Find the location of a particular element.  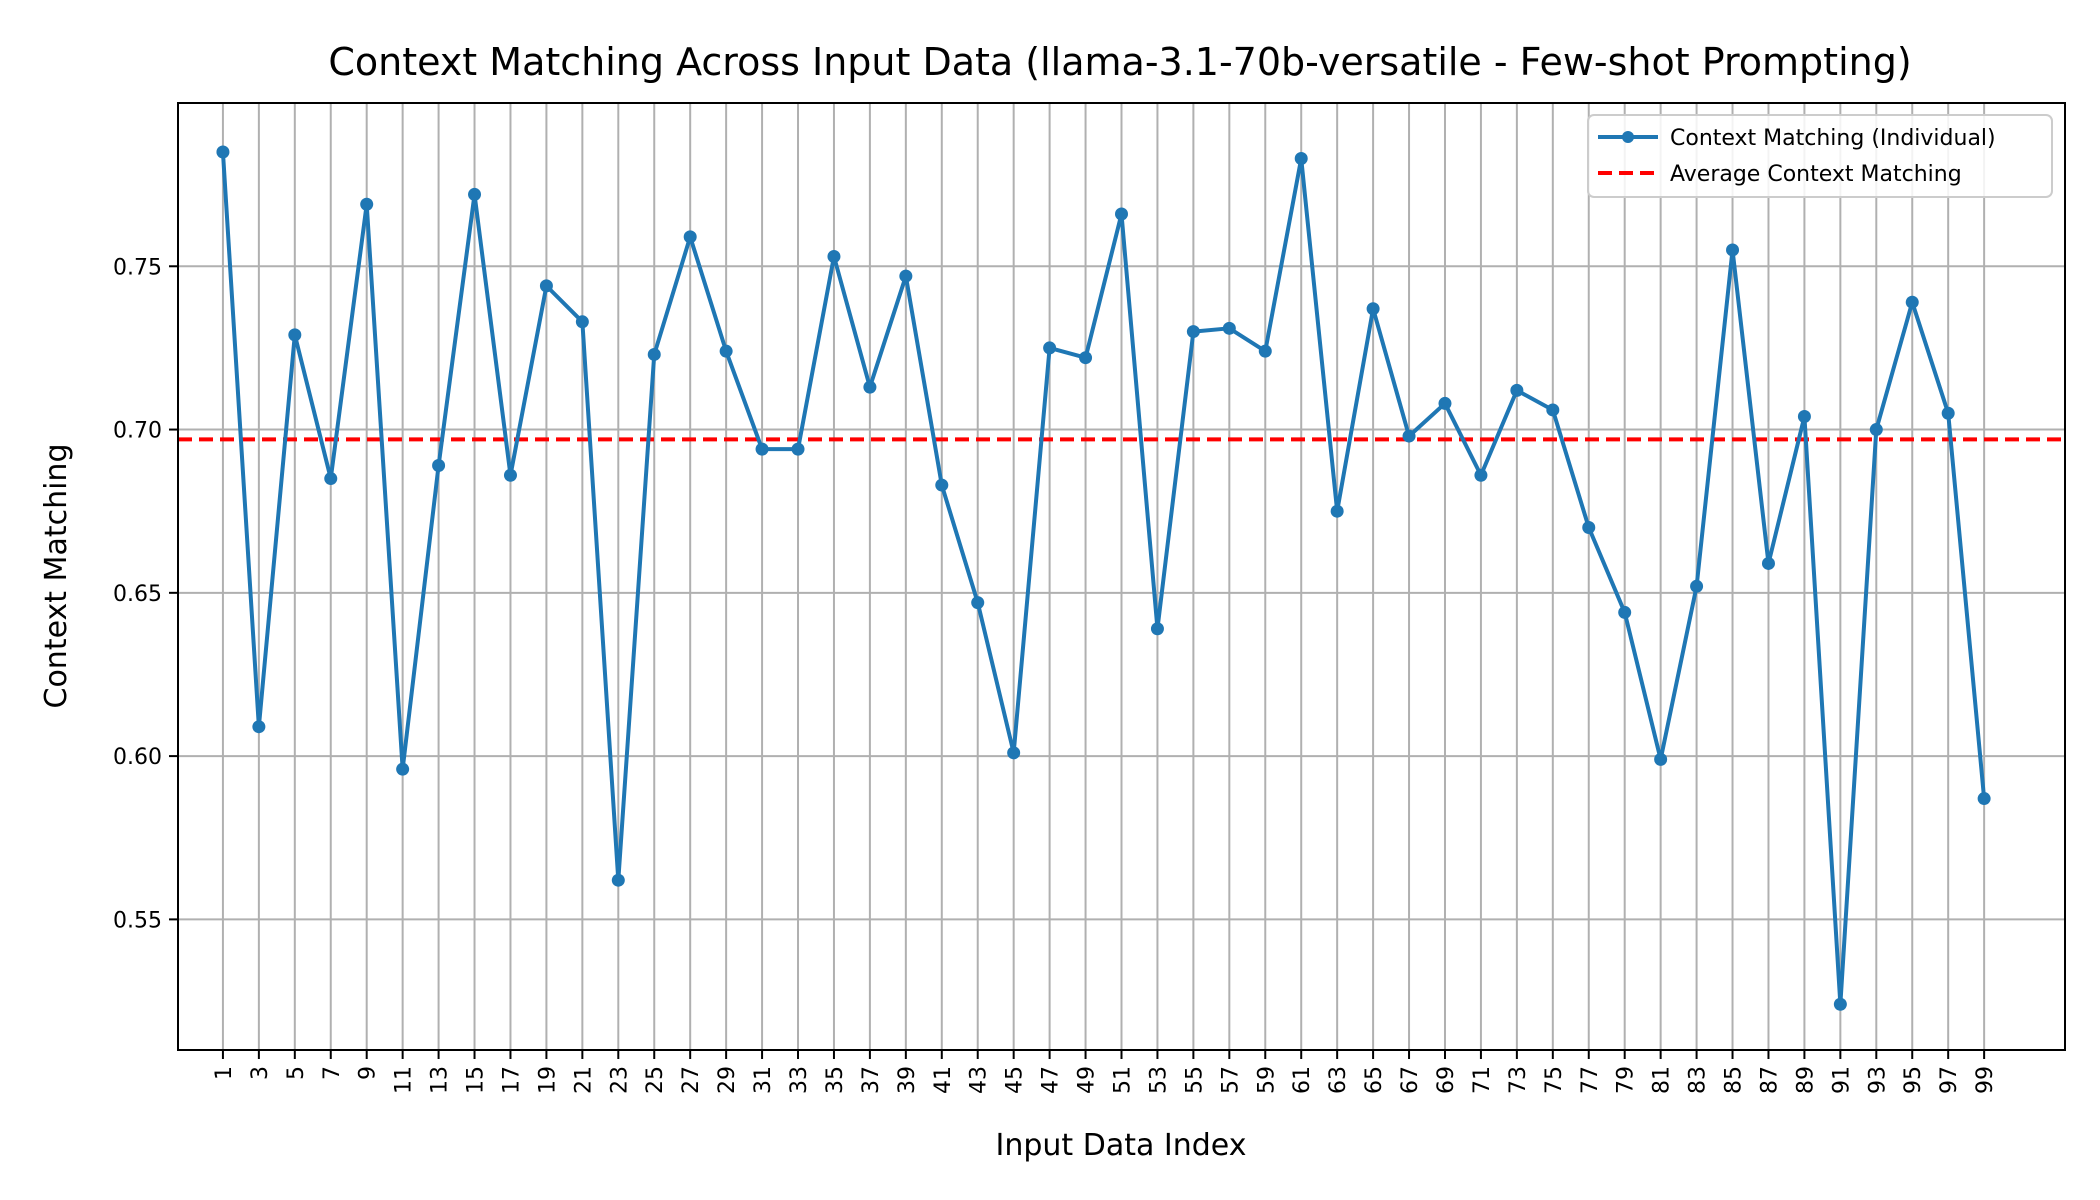

x-tick-label: 75 is located at coordinates (1554, 1080).